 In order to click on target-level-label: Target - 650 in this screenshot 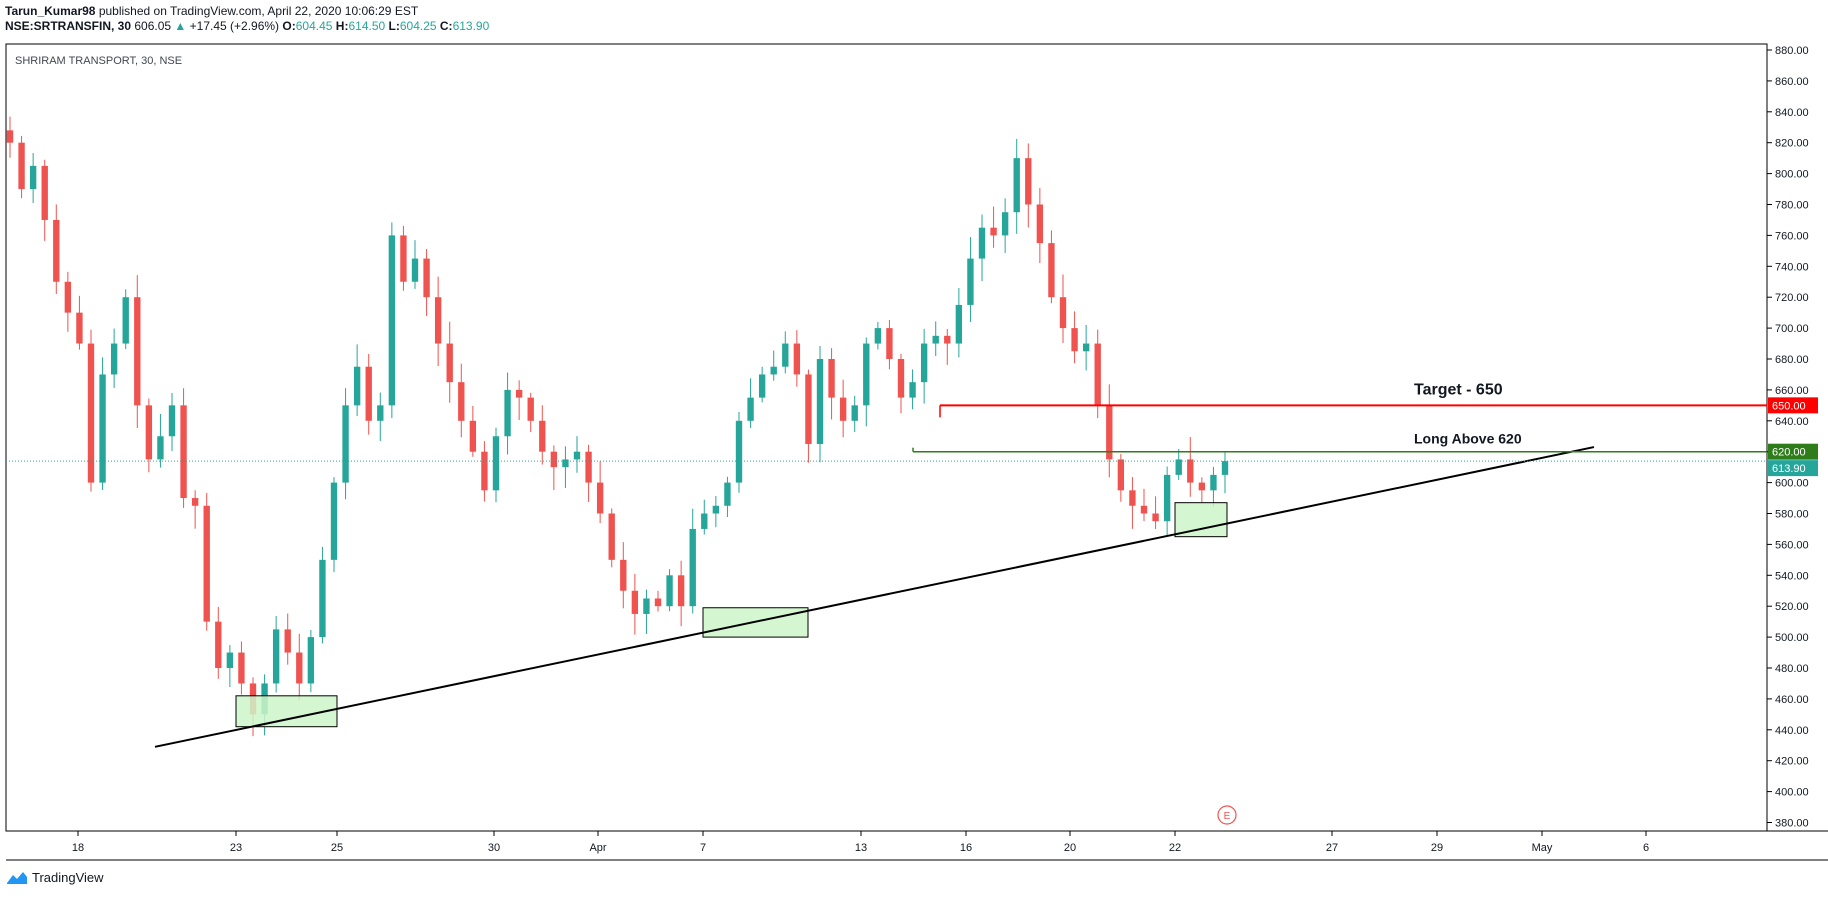, I will do `click(1458, 389)`.